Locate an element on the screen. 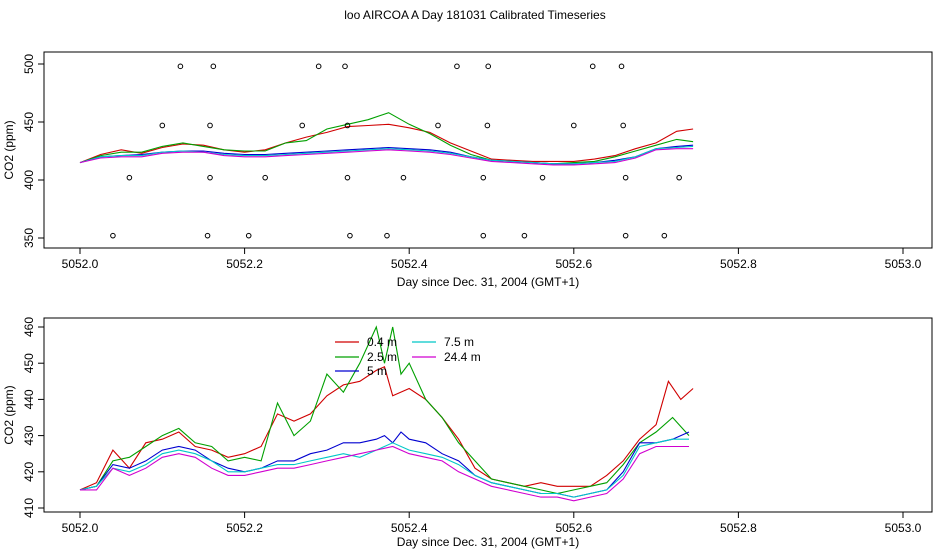 This screenshot has width=950, height=550. panel-2-ytick-label: 460 is located at coordinates (29, 327).